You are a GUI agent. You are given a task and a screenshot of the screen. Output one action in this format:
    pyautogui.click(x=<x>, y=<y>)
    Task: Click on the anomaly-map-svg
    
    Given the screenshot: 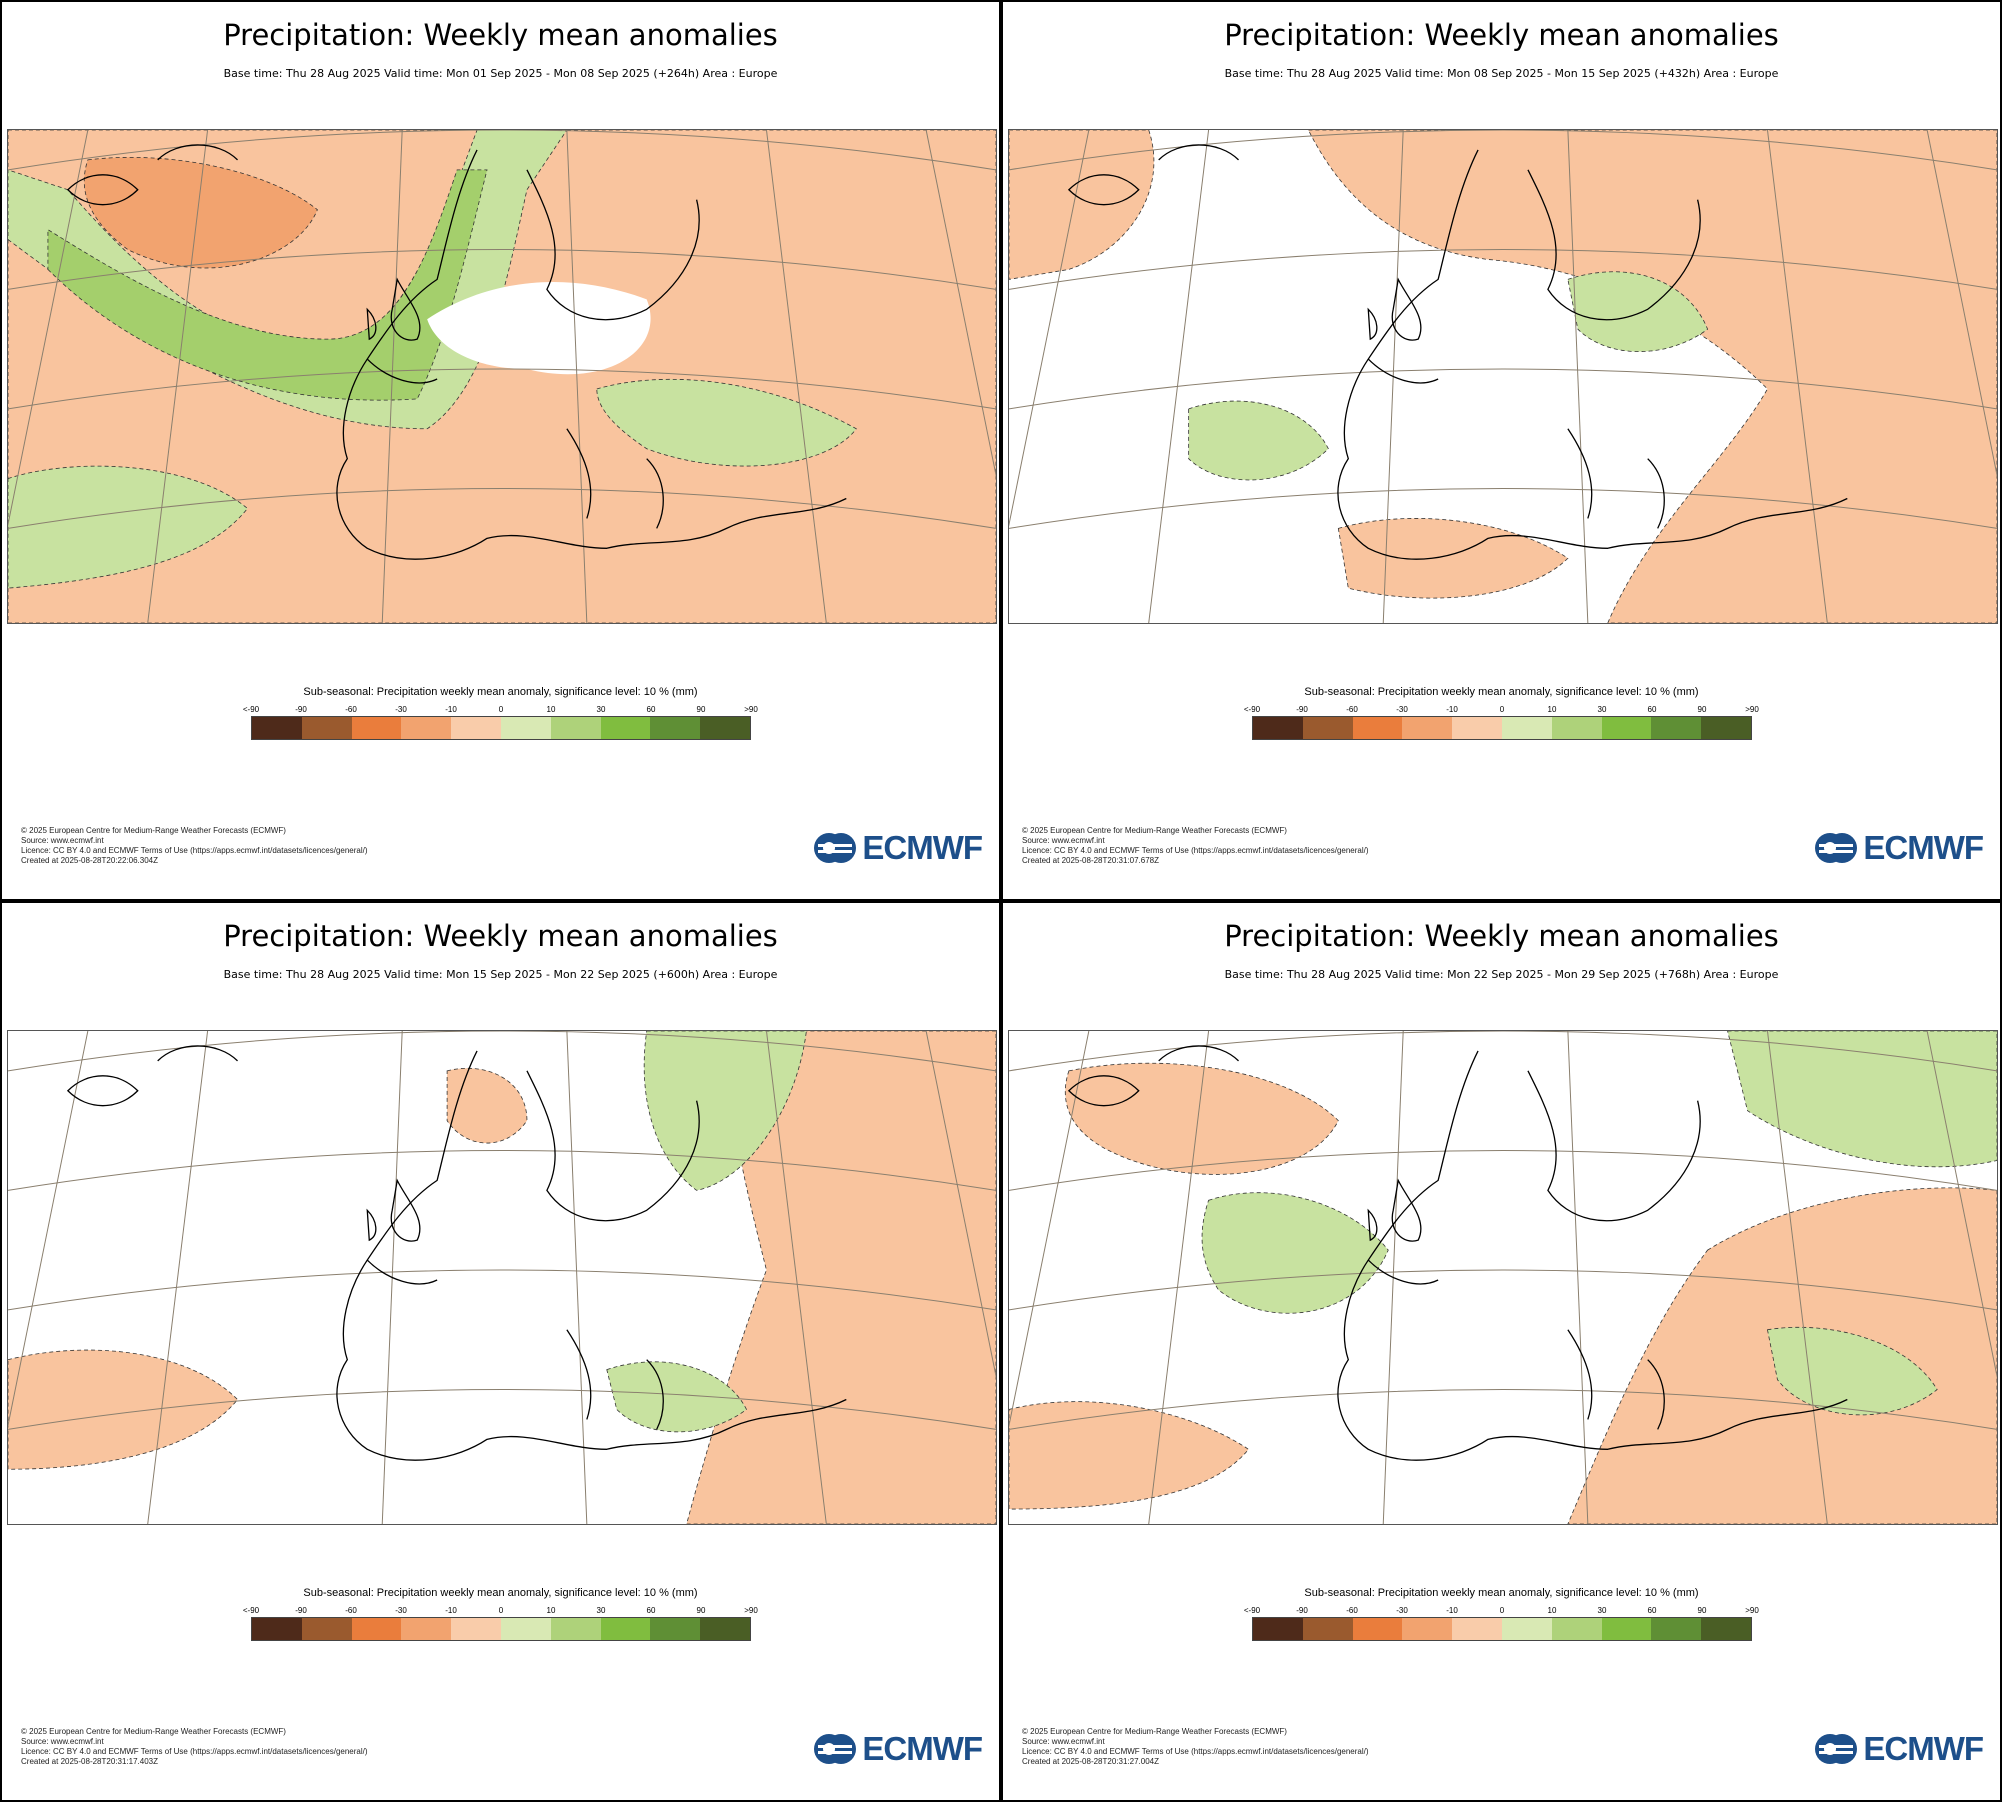 What is the action you would take?
    pyautogui.click(x=1503, y=376)
    